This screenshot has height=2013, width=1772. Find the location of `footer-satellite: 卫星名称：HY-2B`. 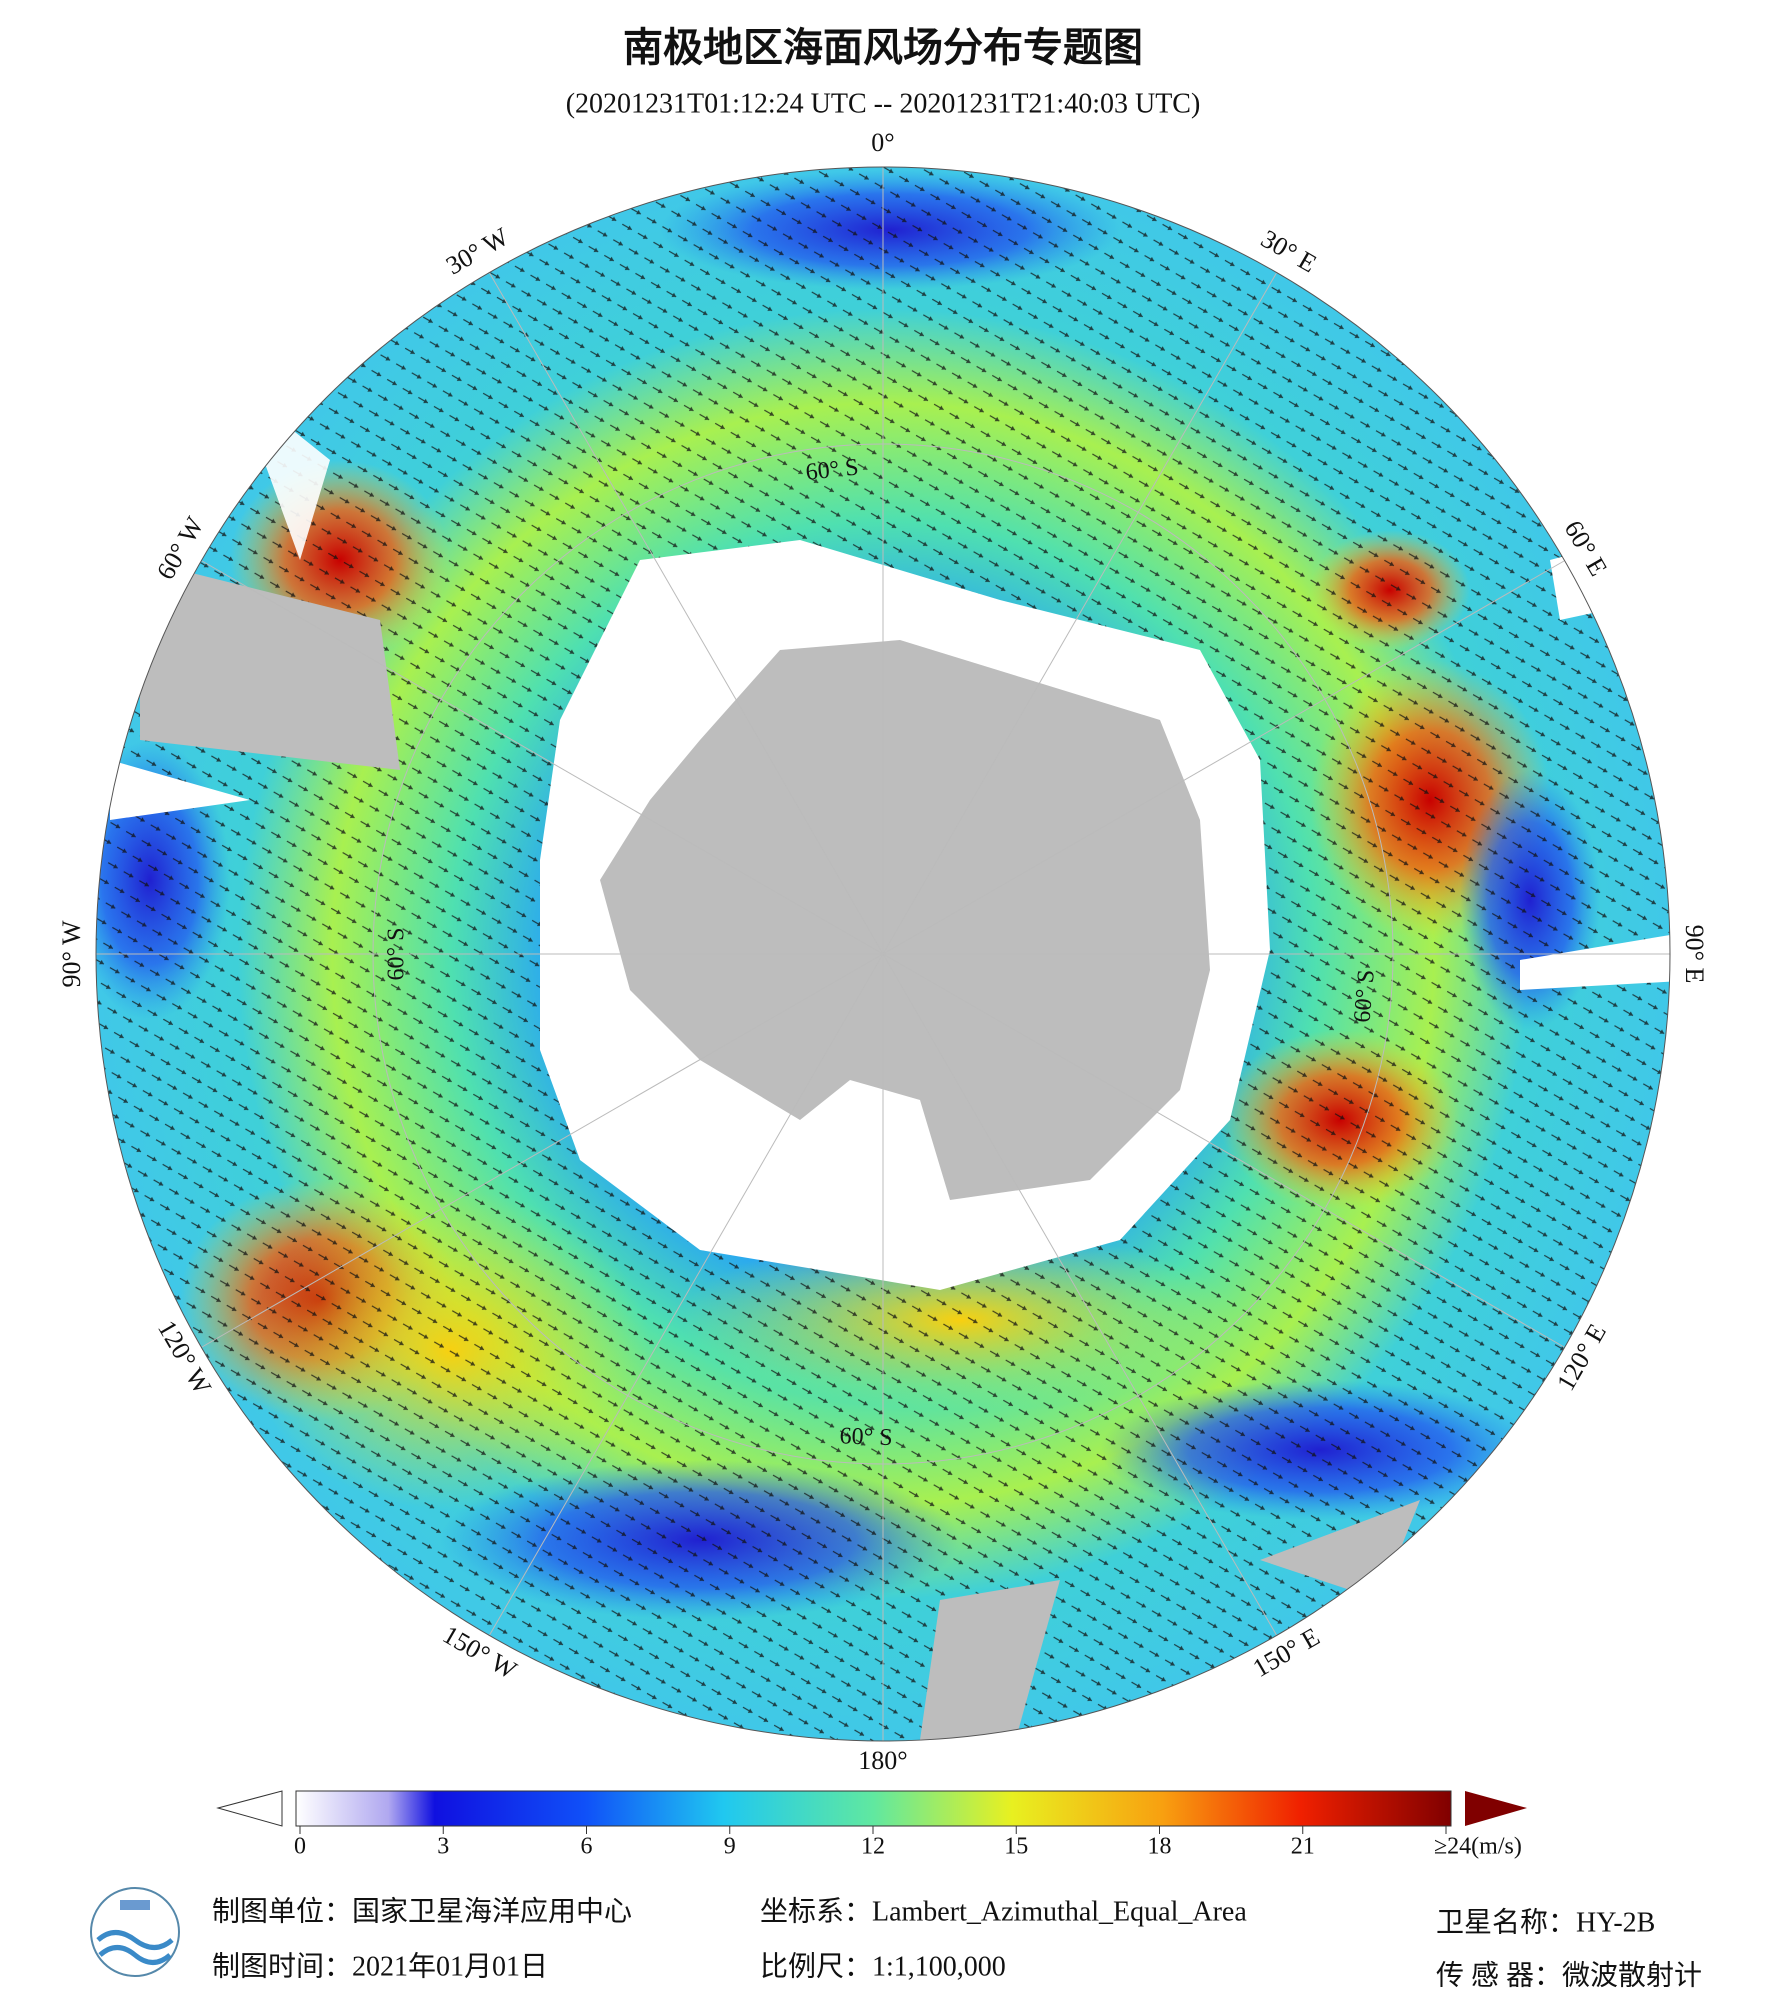

footer-satellite: 卫星名称：HY-2B is located at coordinates (1545, 1922).